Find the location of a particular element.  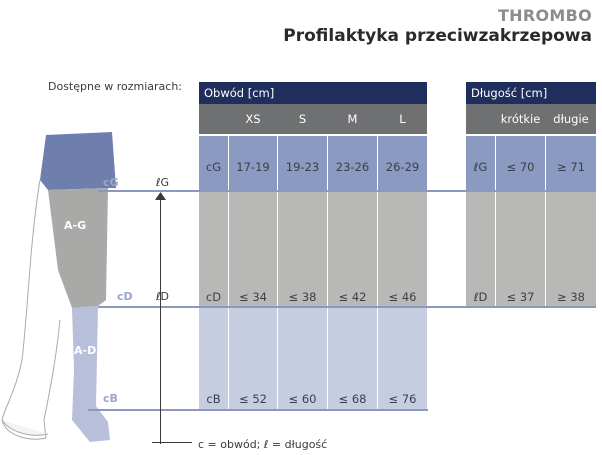

row-label-lg: ℓG is located at coordinates (480, 163).